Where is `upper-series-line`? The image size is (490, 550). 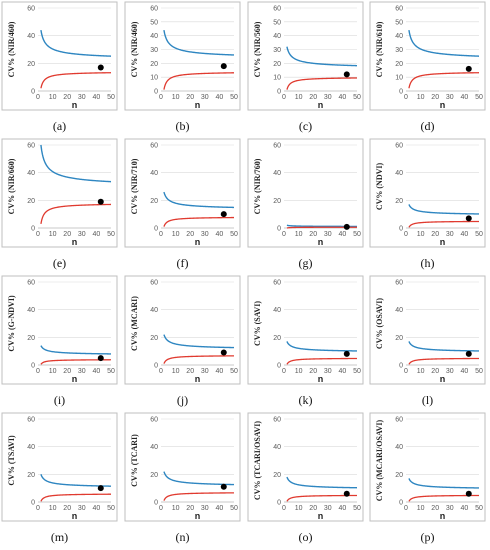
upper-series-line is located at coordinates (444, 209).